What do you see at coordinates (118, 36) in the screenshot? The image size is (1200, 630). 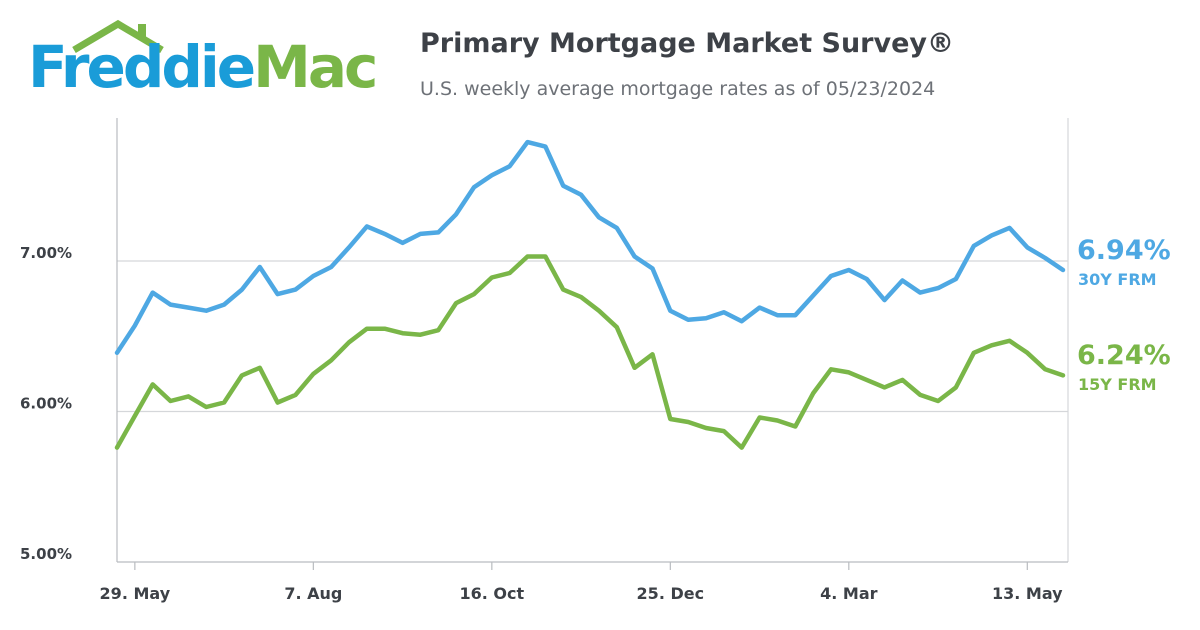 I see `house-roof-icon` at bounding box center [118, 36].